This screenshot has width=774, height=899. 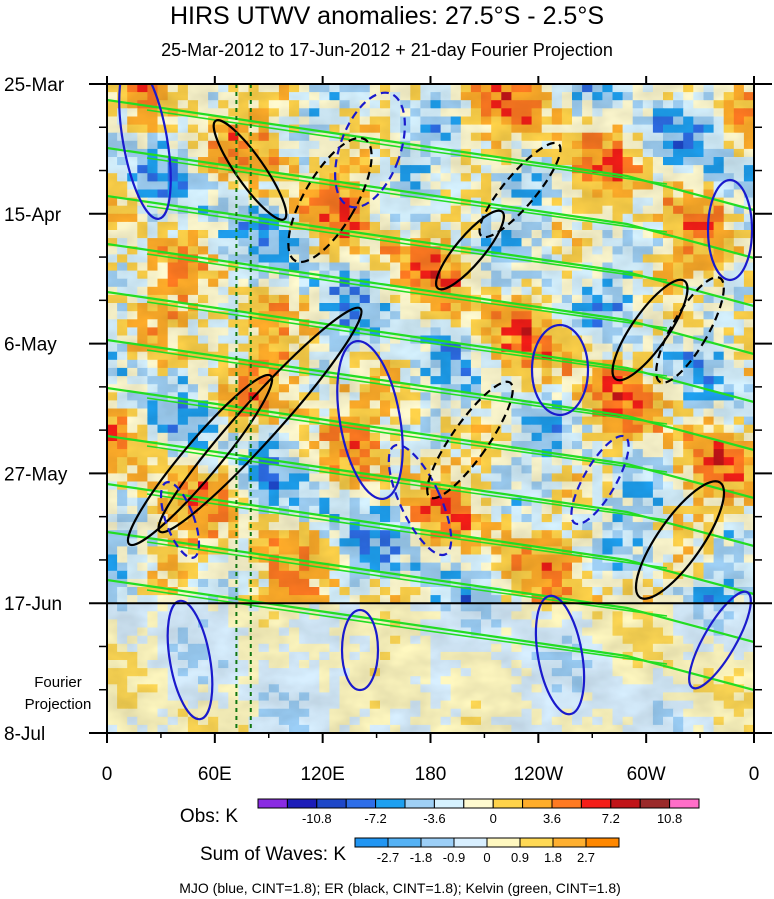 What do you see at coordinates (454, 857) in the screenshot?
I see `wavesBar-tick-2: -0.9` at bounding box center [454, 857].